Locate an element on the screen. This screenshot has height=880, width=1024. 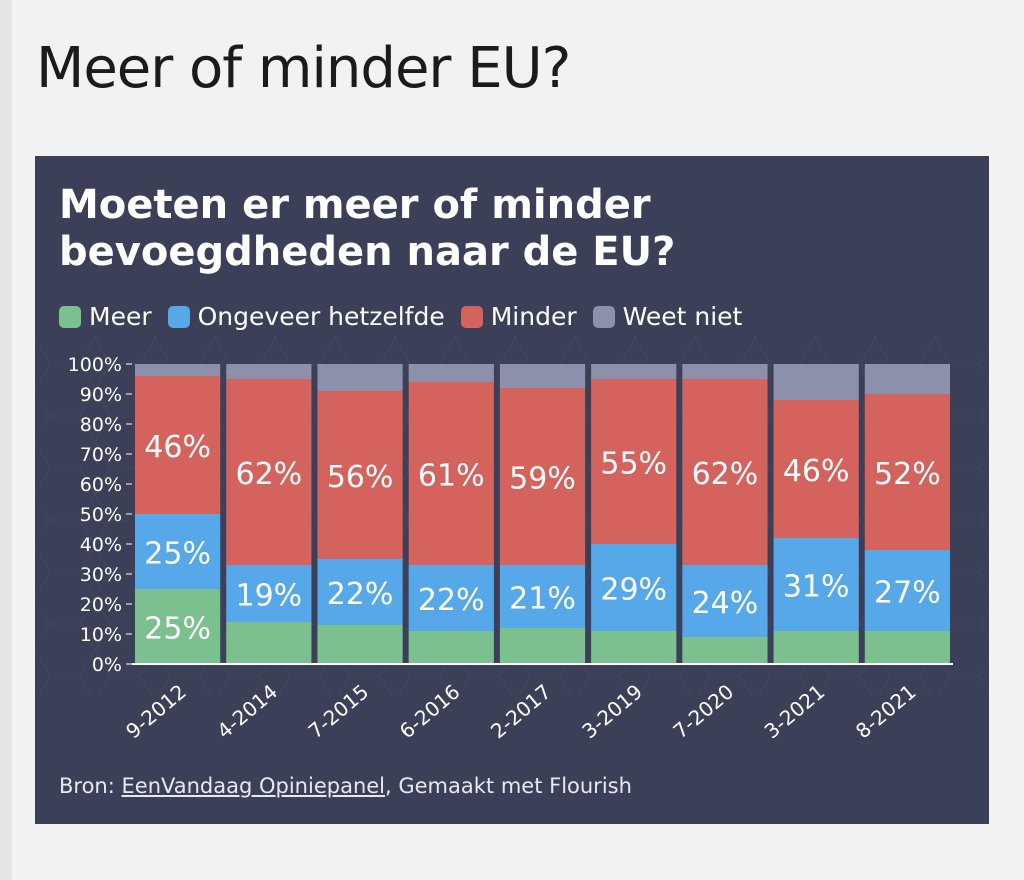
source-link: EenVandaag Opiniepanel is located at coordinates (253, 786).